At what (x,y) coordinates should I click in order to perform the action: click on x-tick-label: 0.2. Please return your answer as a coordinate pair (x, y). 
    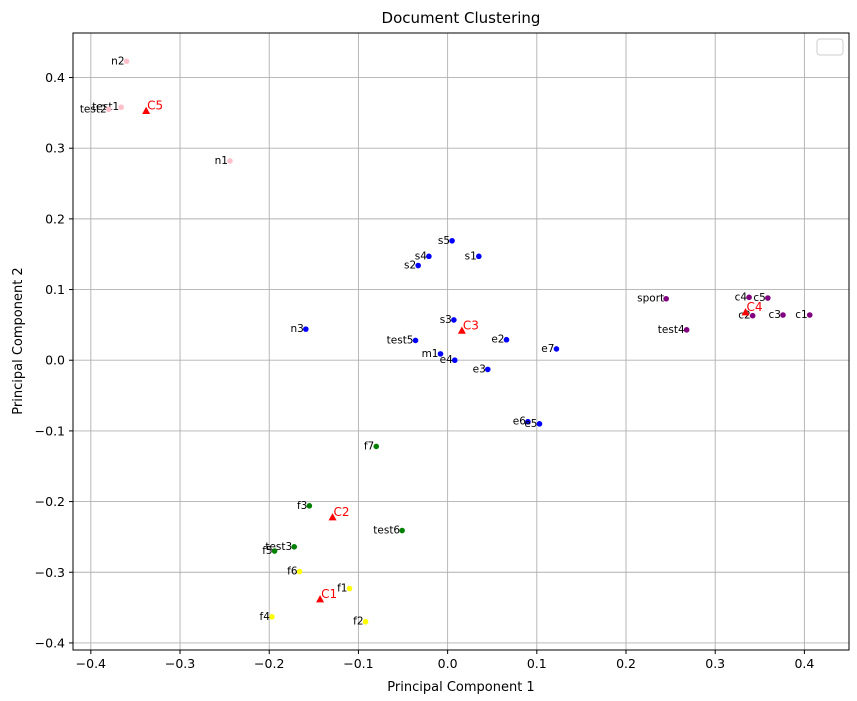
    Looking at the image, I should click on (626, 663).